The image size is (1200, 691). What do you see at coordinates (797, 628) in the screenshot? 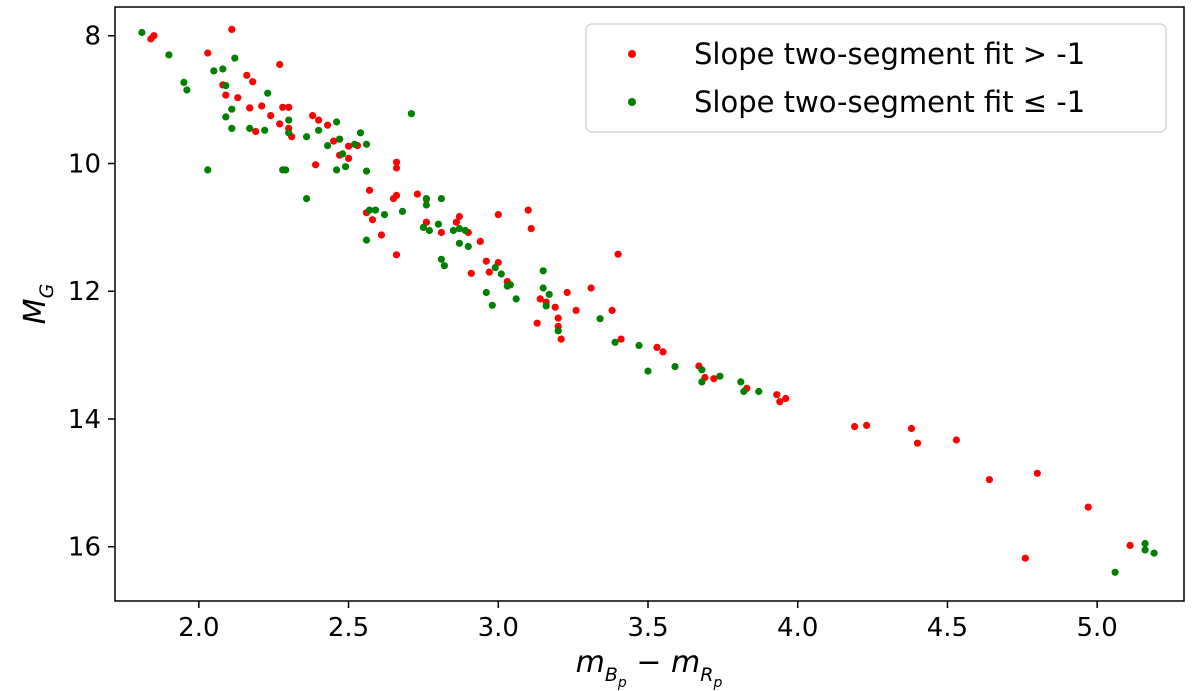
I see `x-tick-label: 4.0` at bounding box center [797, 628].